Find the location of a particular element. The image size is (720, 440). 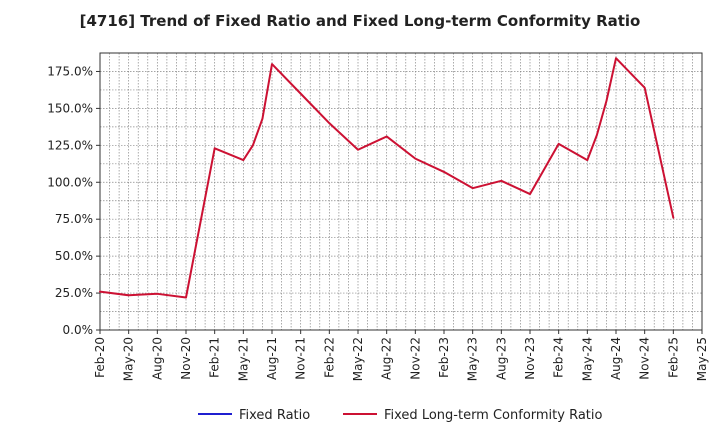

y-tick-label: 175.0% is located at coordinates (70, 71).